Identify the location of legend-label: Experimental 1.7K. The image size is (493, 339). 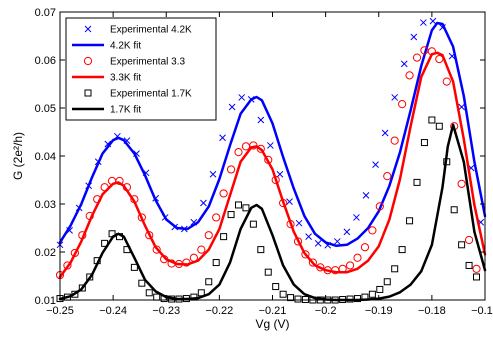
(151, 94).